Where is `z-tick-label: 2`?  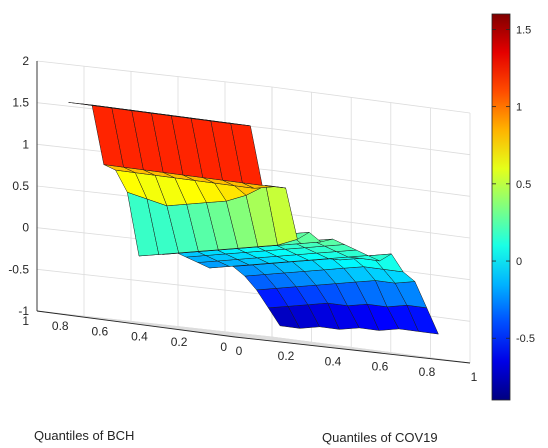 z-tick-label: 2 is located at coordinates (25, 61).